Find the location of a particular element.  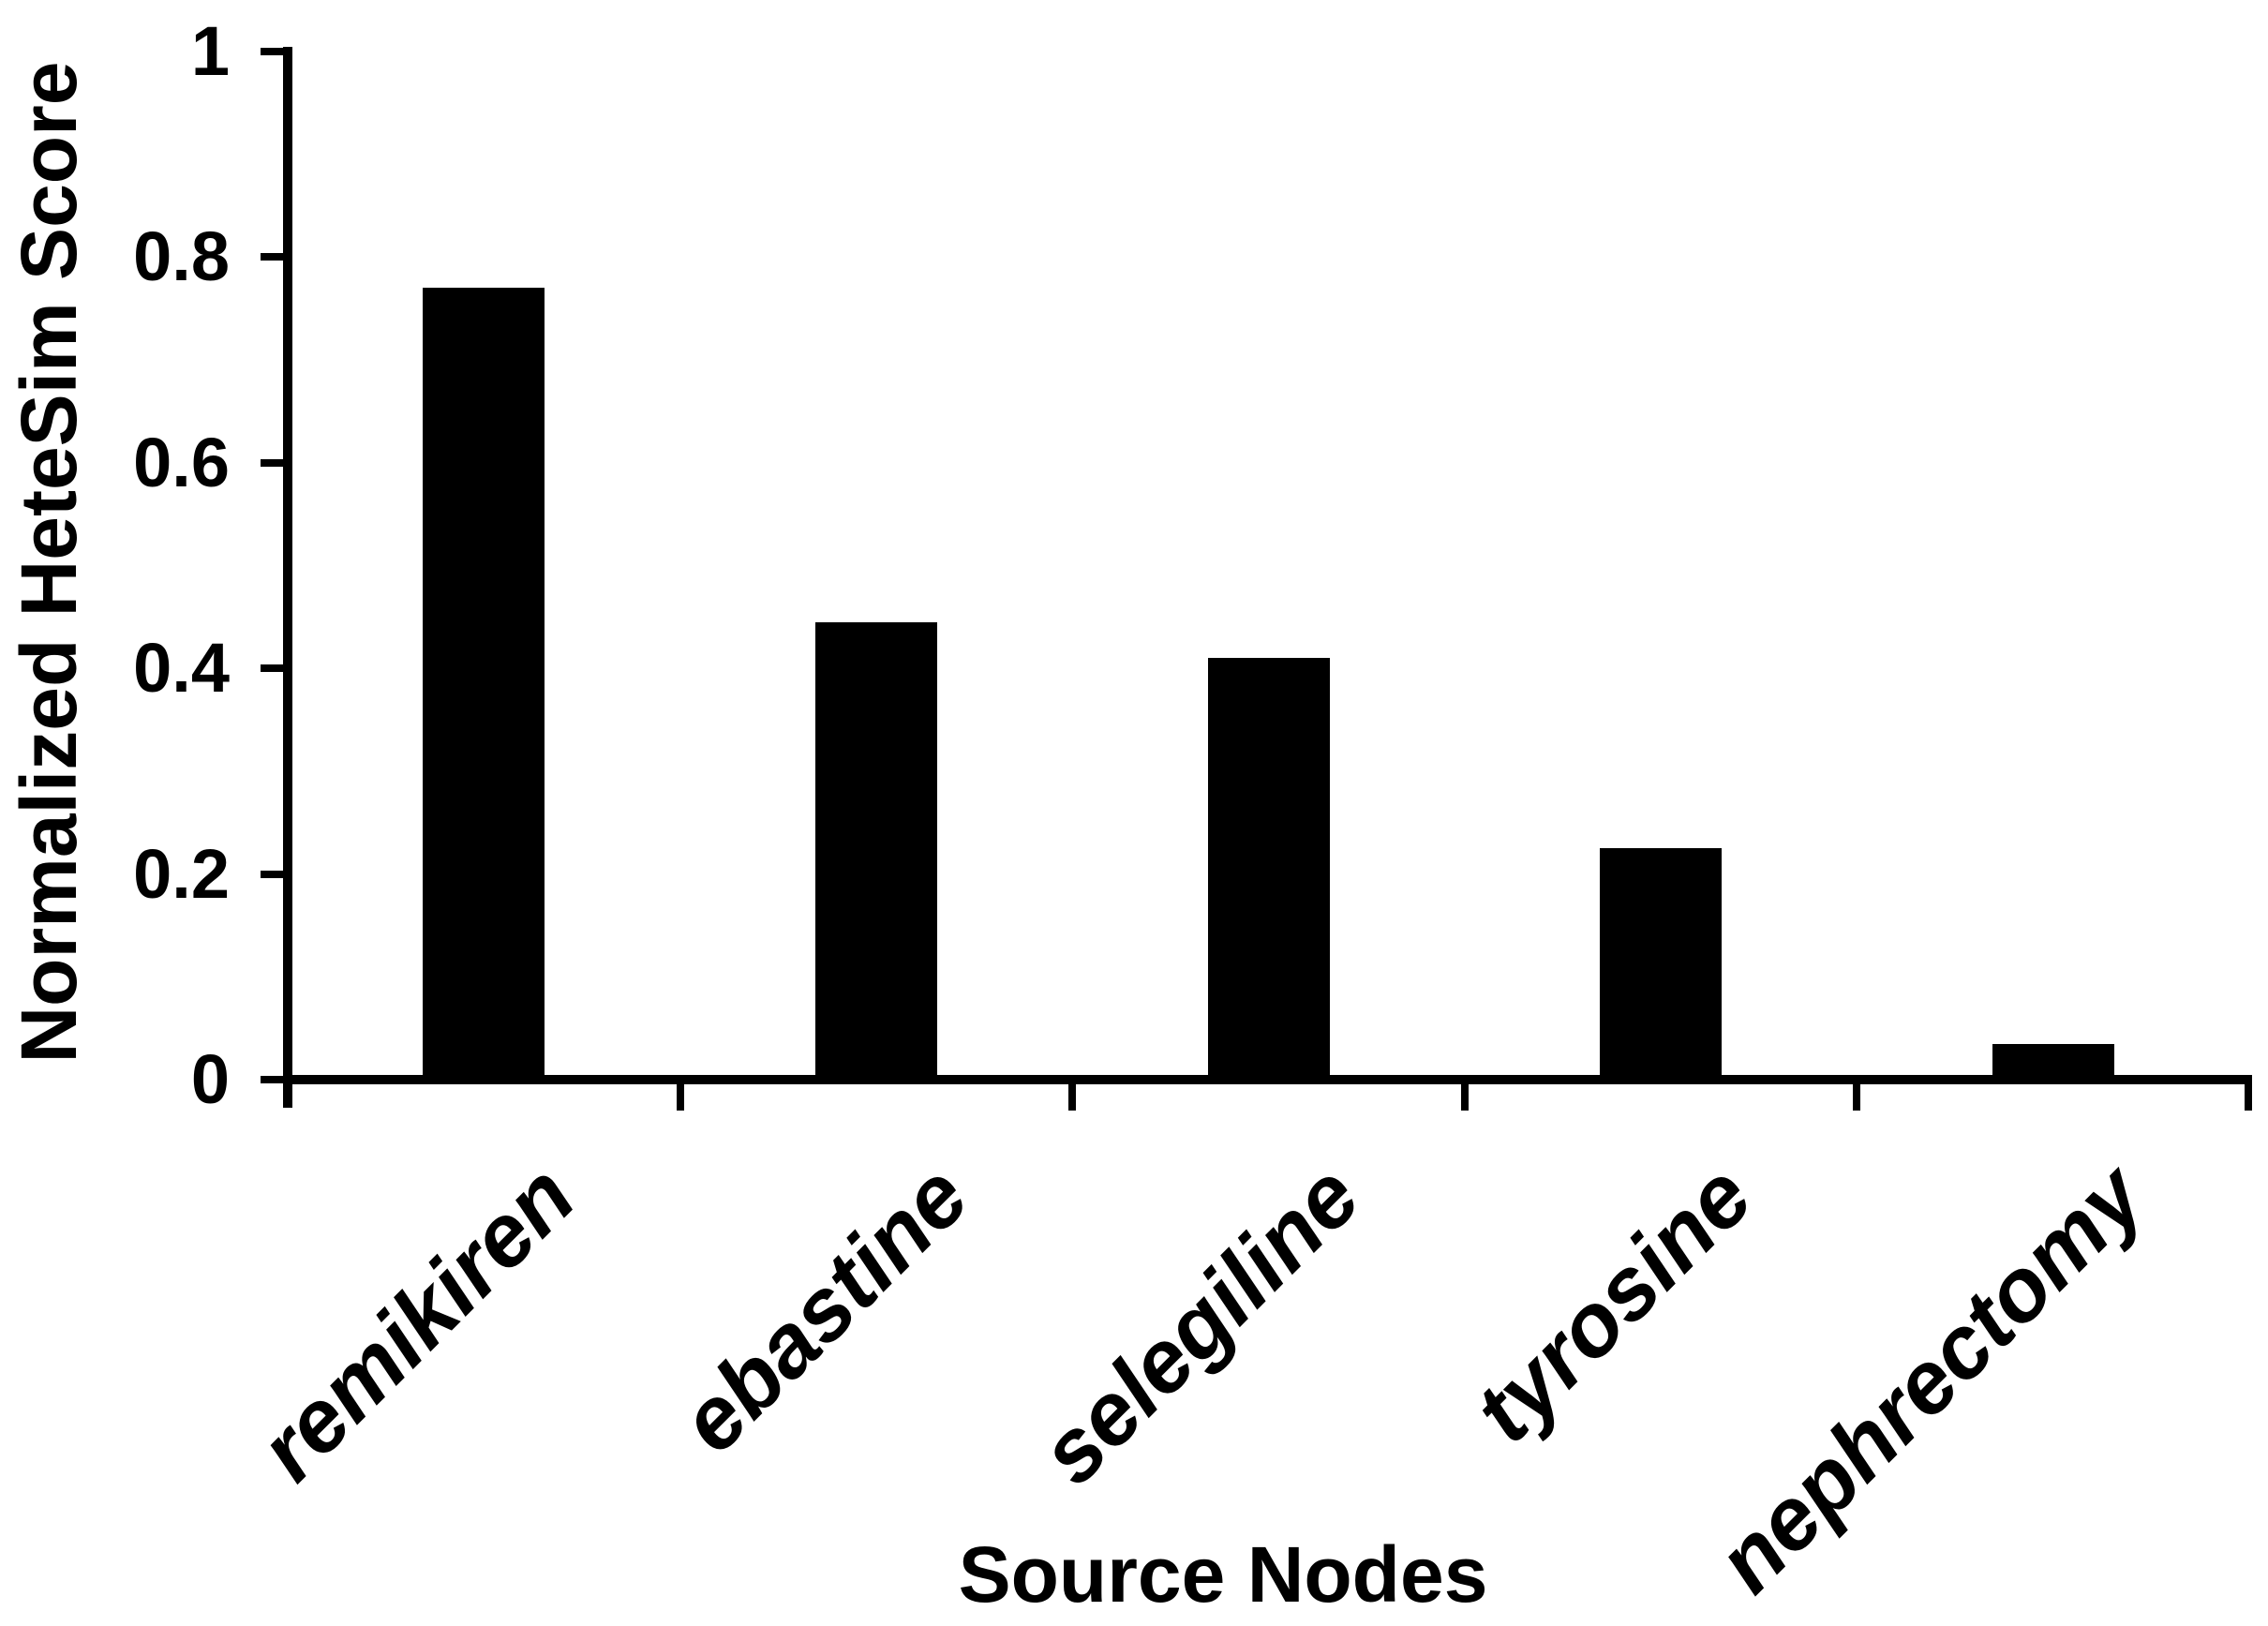

x-tick-label-remikiren: remikiren is located at coordinates (417, 1323).